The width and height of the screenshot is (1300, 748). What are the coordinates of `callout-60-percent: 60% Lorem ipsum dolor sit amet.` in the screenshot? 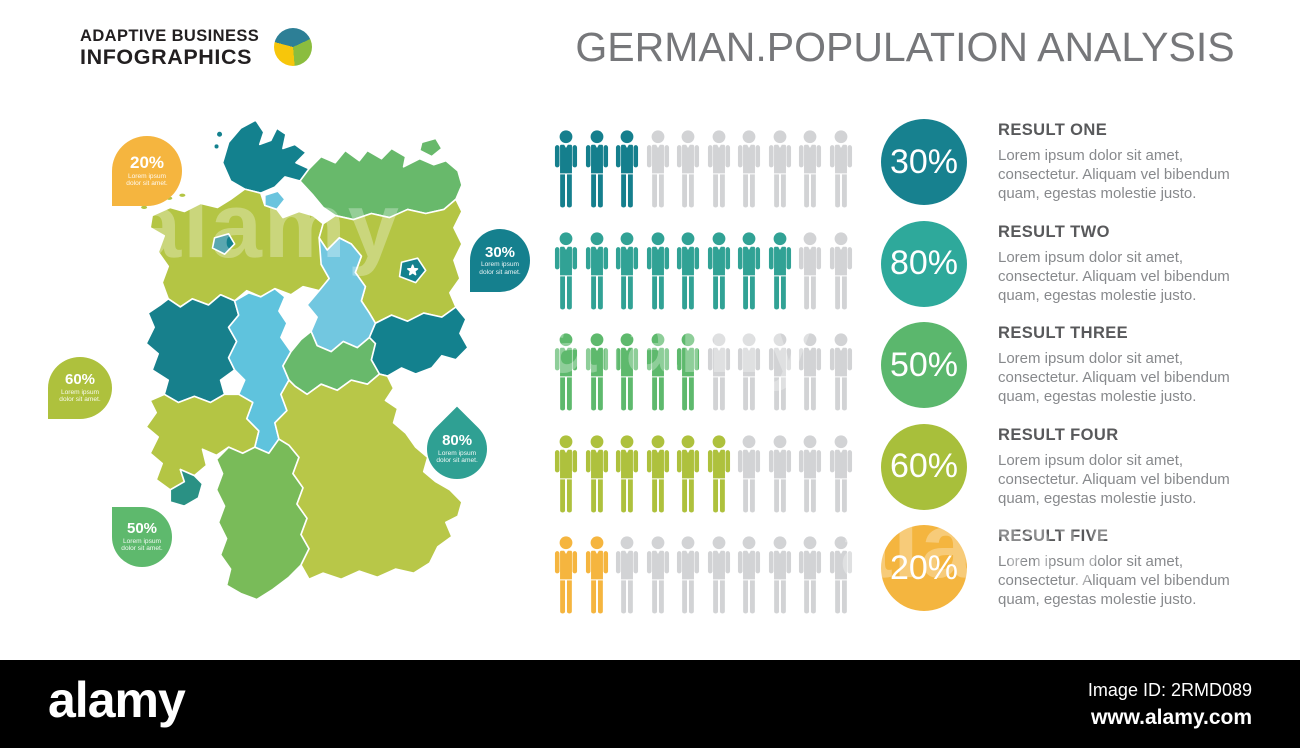 It's located at (80, 388).